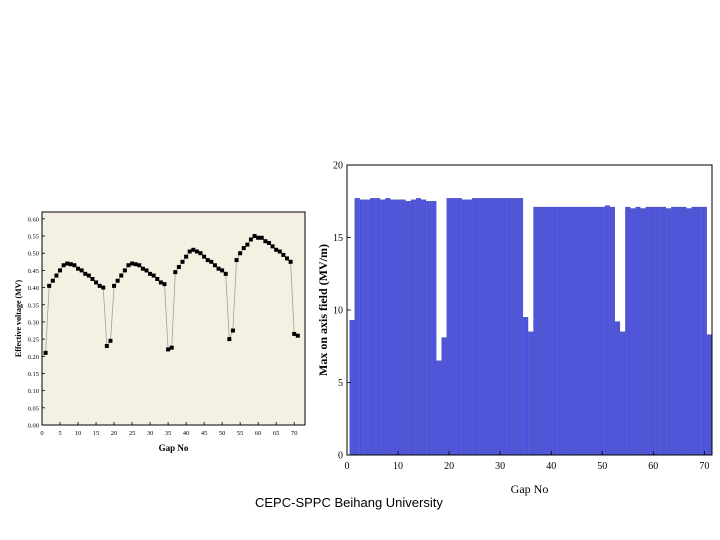  Describe the element at coordinates (33, 254) in the screenshot. I see `y-tick-label: 0.50` at that location.